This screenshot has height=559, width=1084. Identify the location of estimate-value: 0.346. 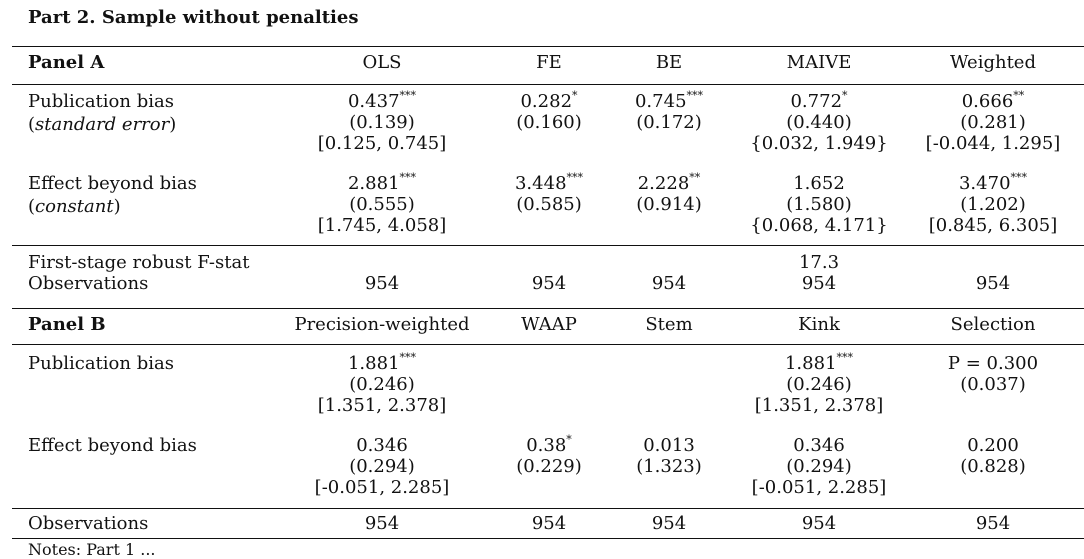
(819, 445).